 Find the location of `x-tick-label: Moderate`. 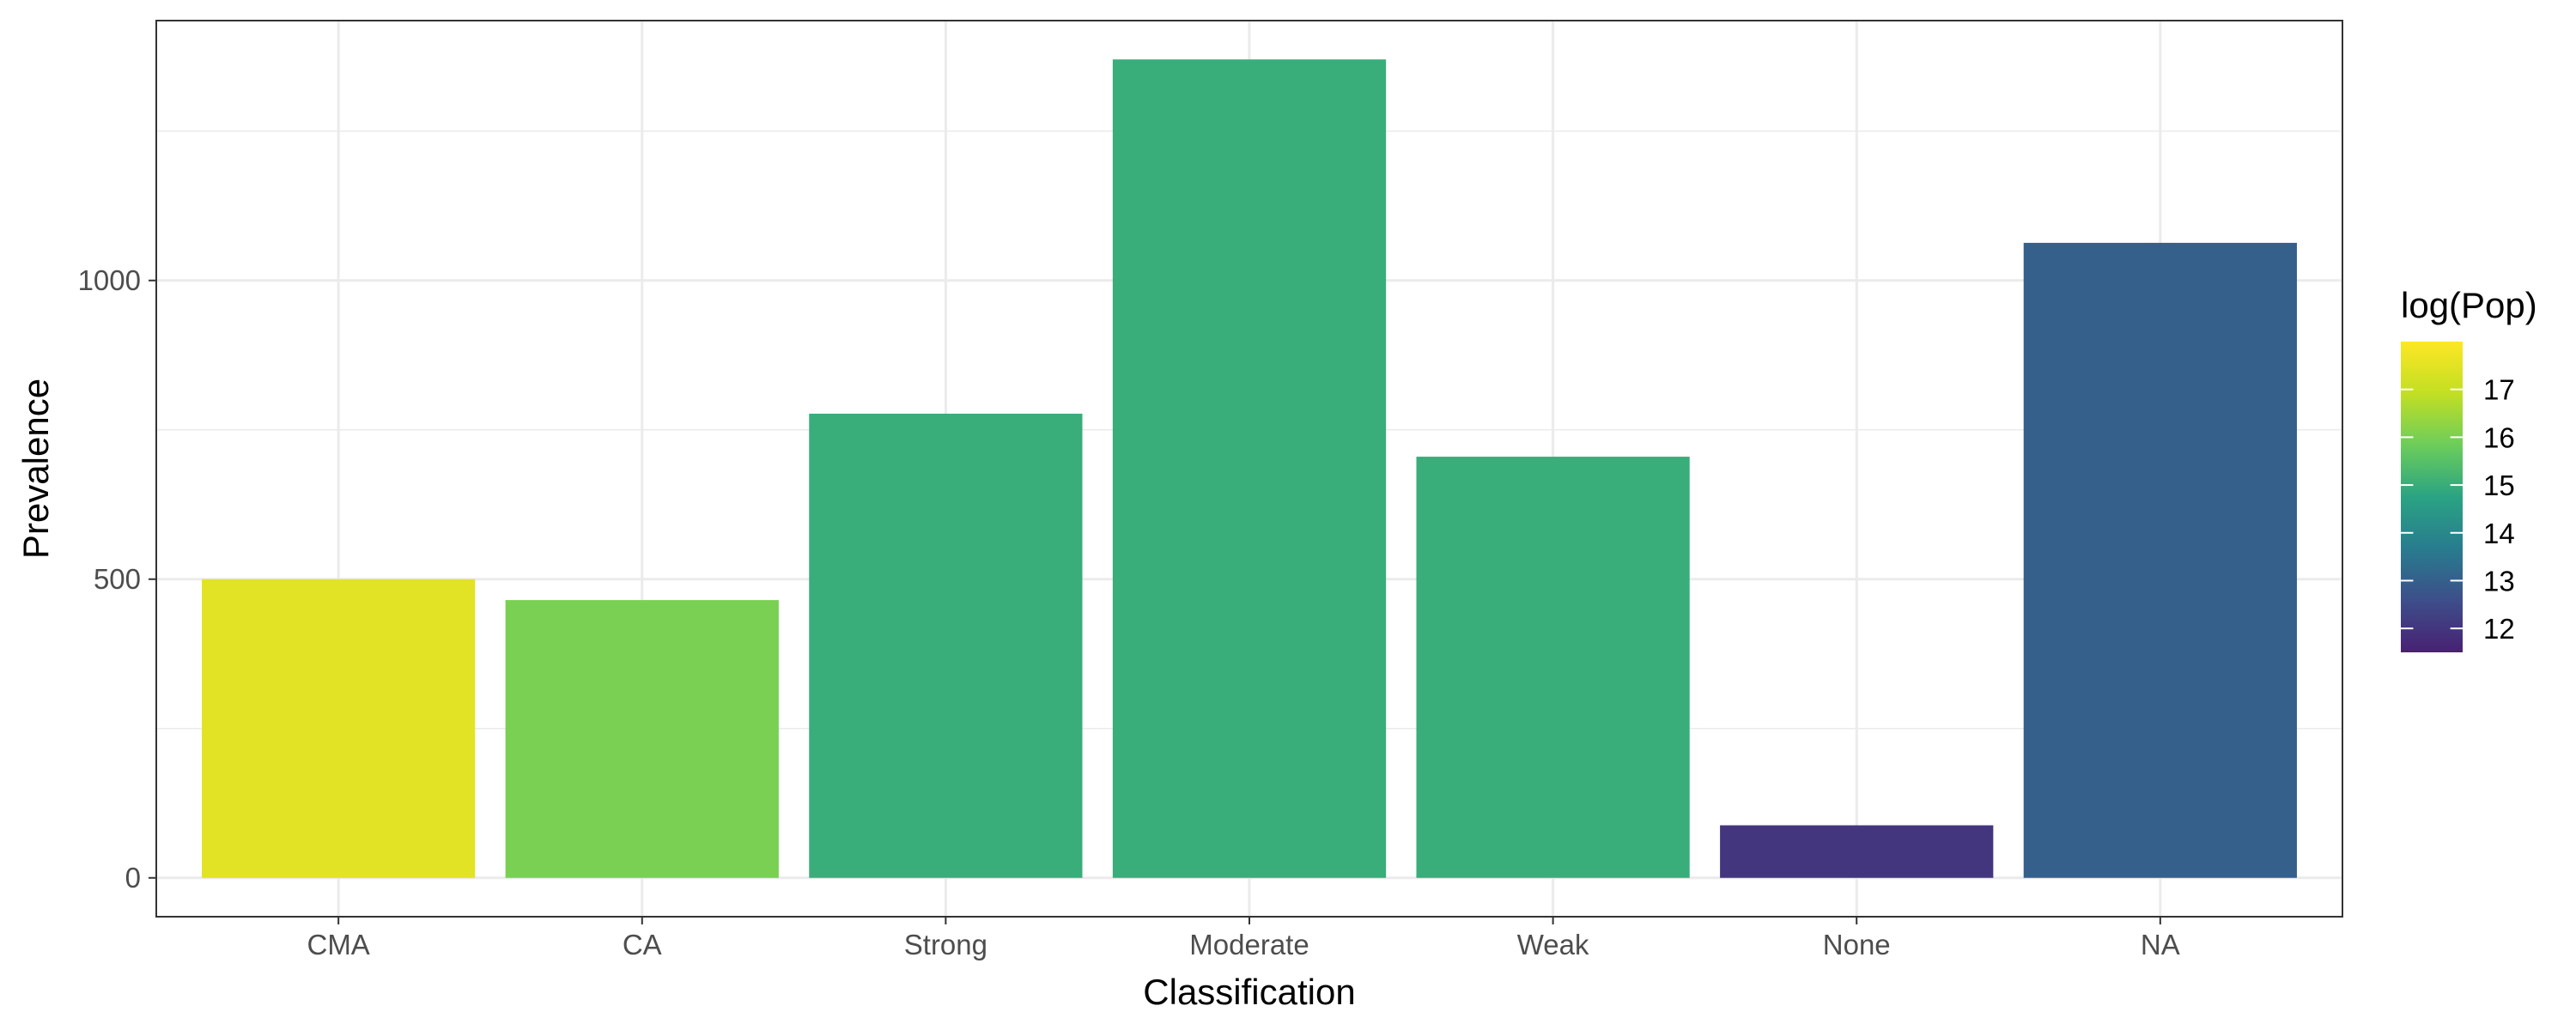

x-tick-label: Moderate is located at coordinates (1249, 944).